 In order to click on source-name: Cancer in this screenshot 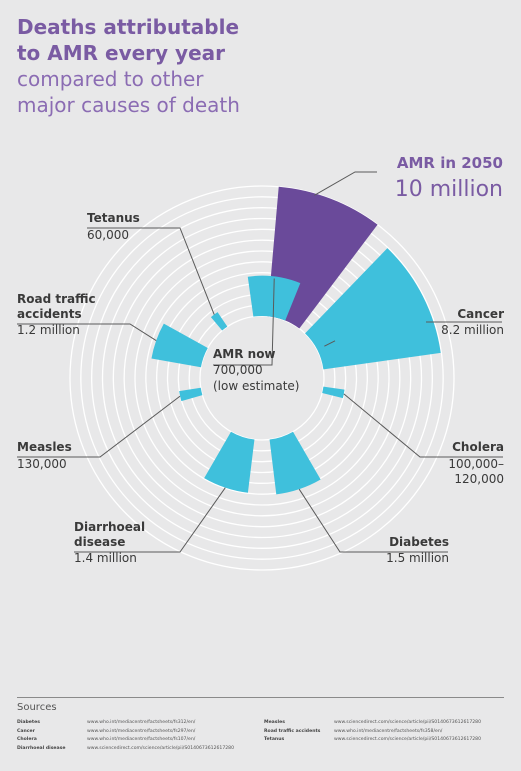, I will do `click(26, 731)`.